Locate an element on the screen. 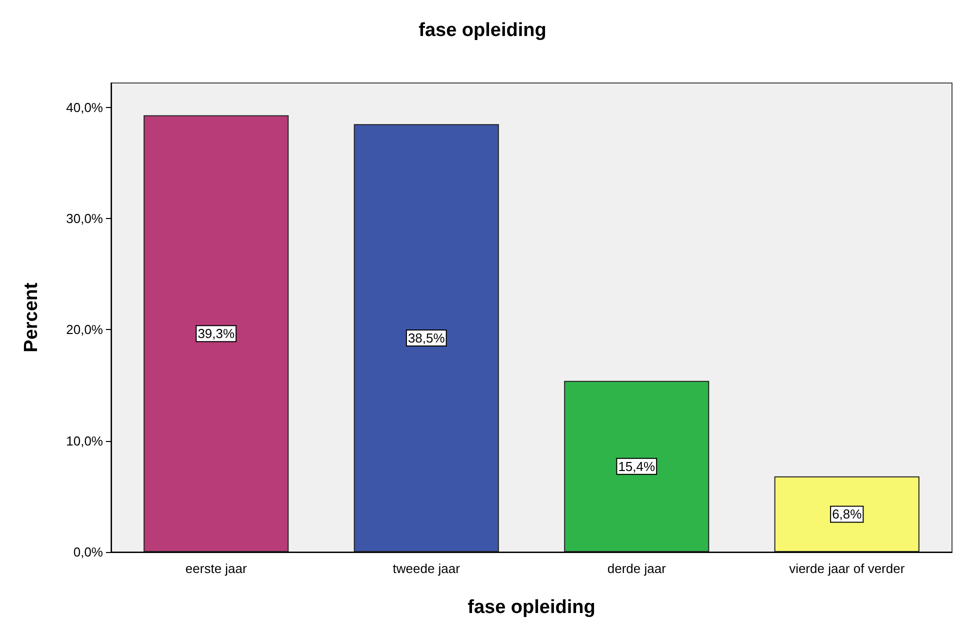 The width and height of the screenshot is (965, 630). y-tick-label: 40,0% is located at coordinates (85, 107).